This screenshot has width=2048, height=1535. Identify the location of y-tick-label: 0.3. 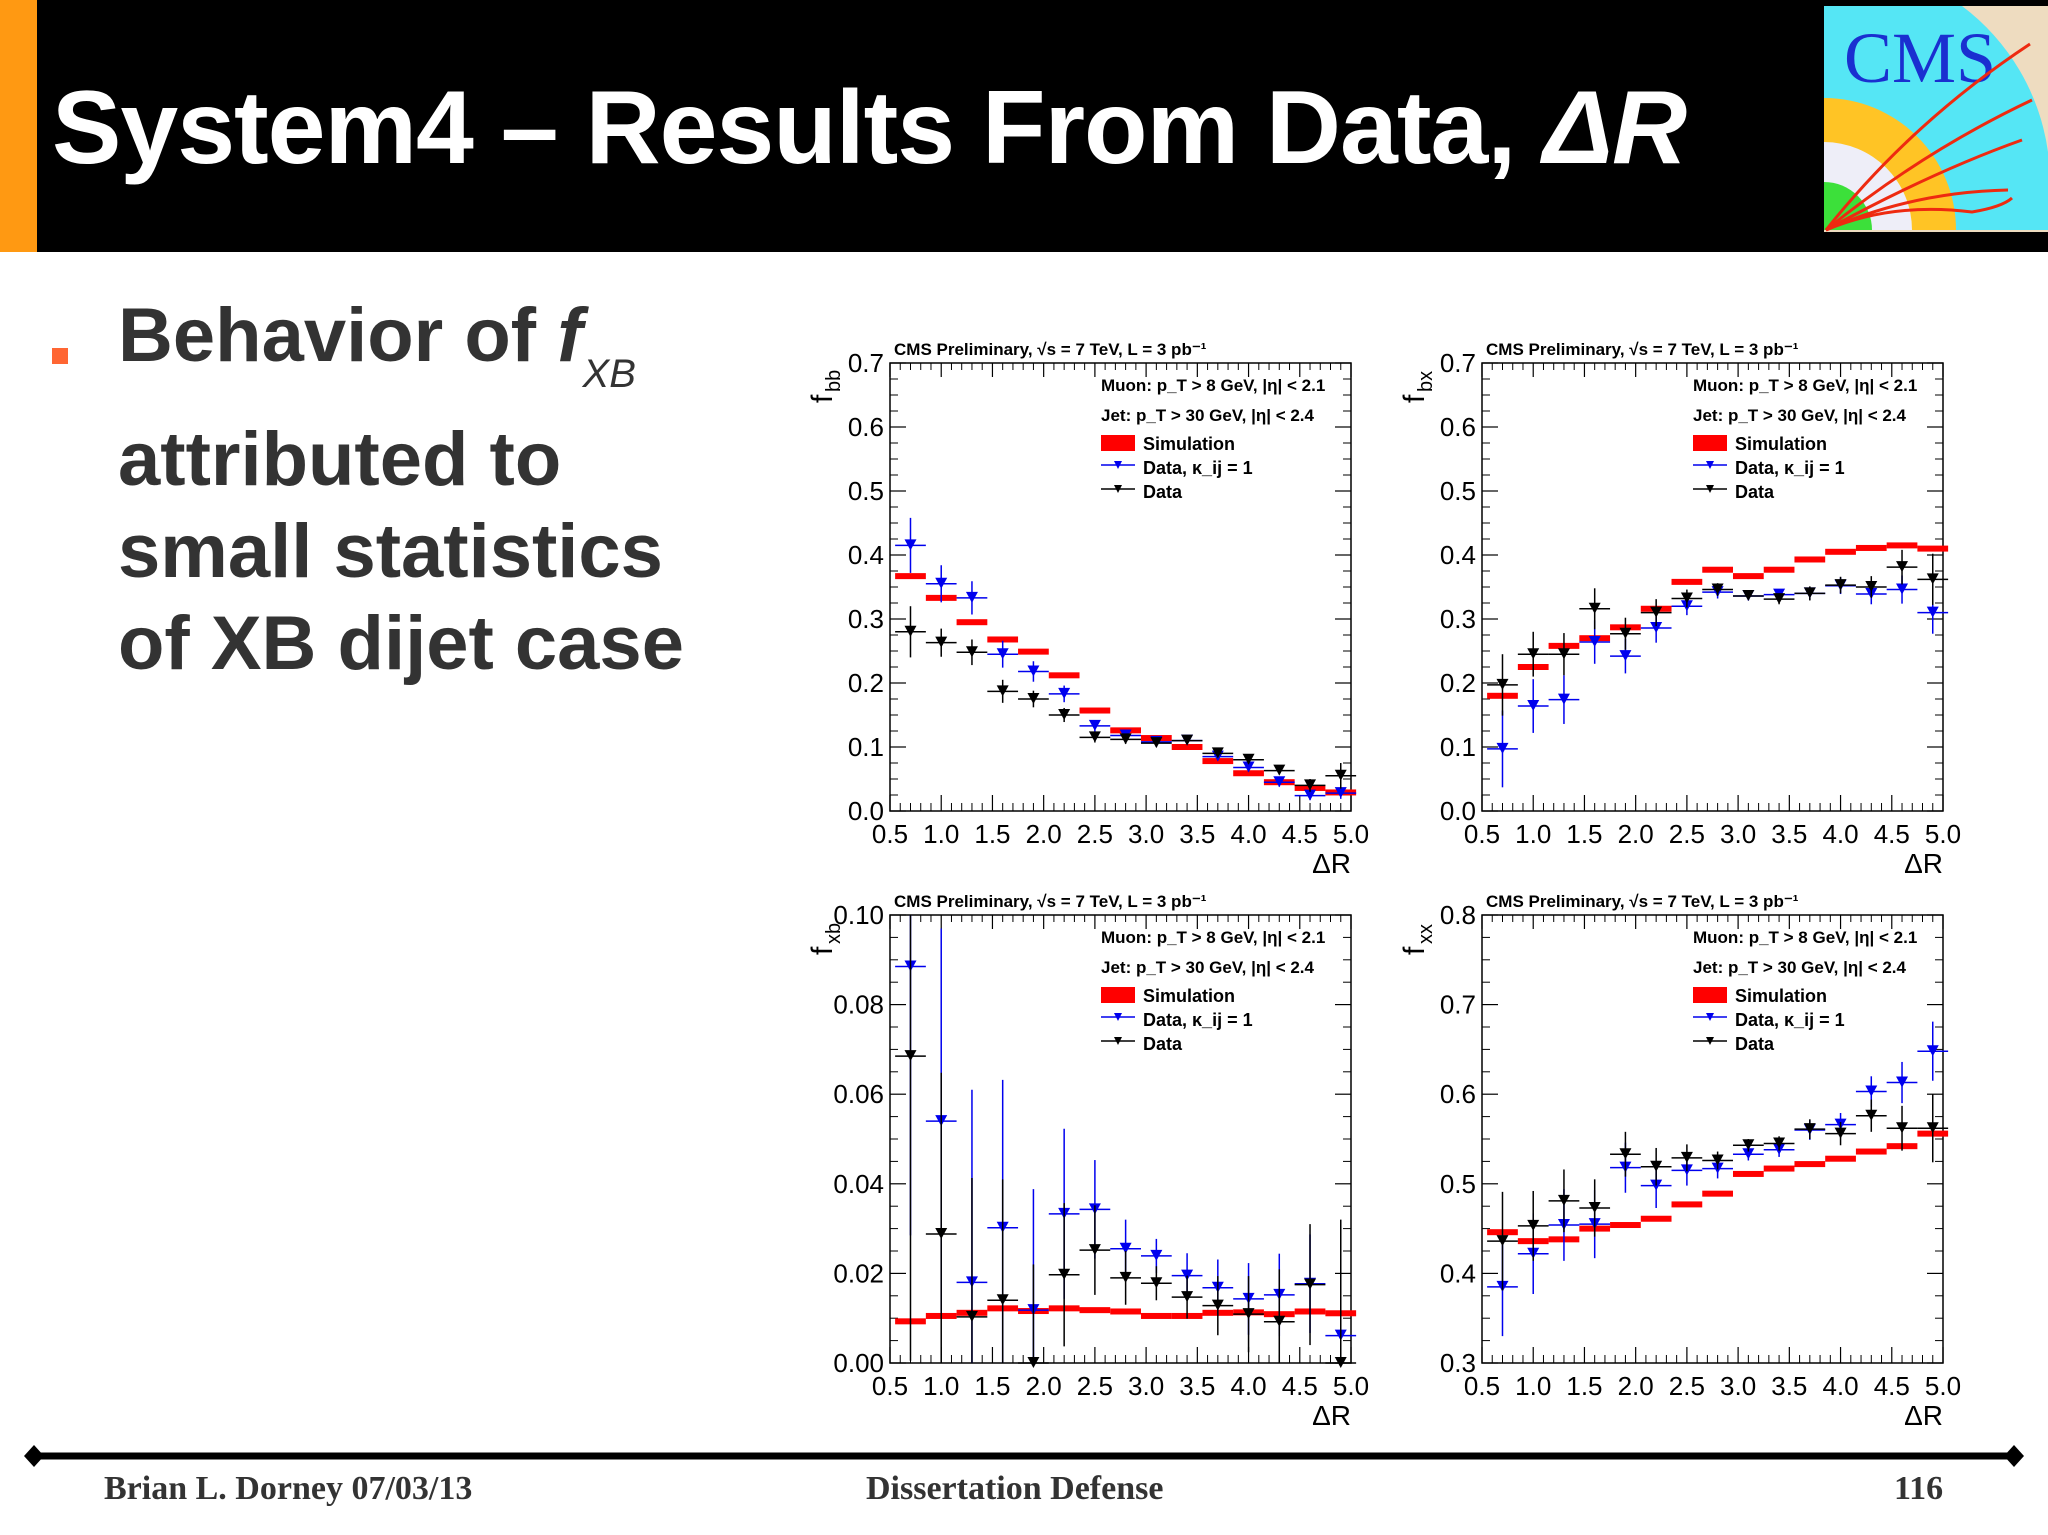
(866, 619).